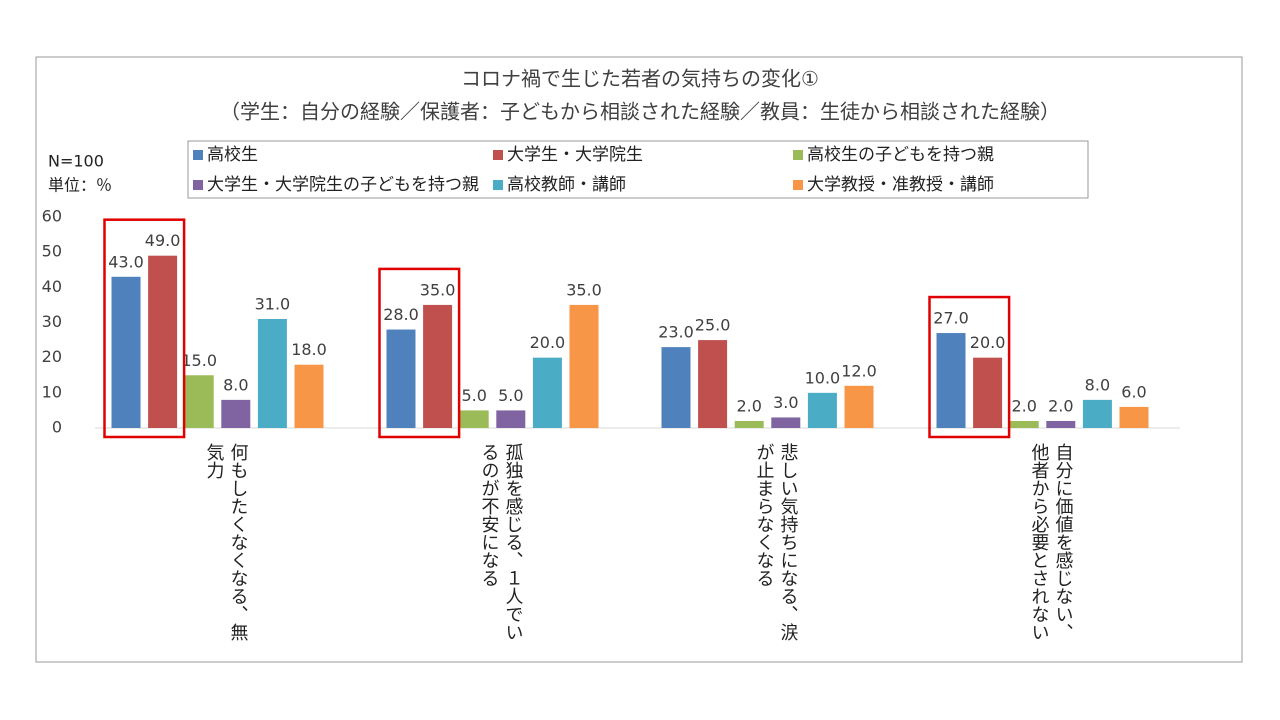 The width and height of the screenshot is (1280, 720). Describe the element at coordinates (785, 402) in the screenshot. I see `value-label: 3.0` at that location.